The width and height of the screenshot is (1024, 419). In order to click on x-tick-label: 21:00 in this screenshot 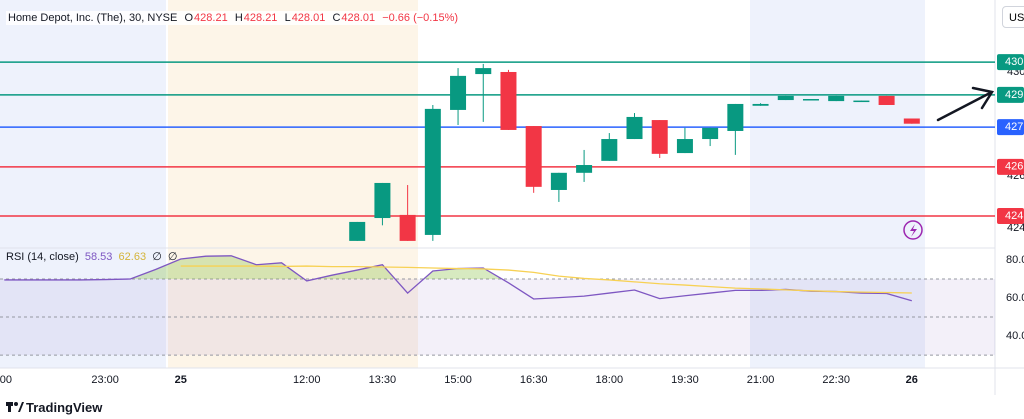, I will do `click(761, 380)`.